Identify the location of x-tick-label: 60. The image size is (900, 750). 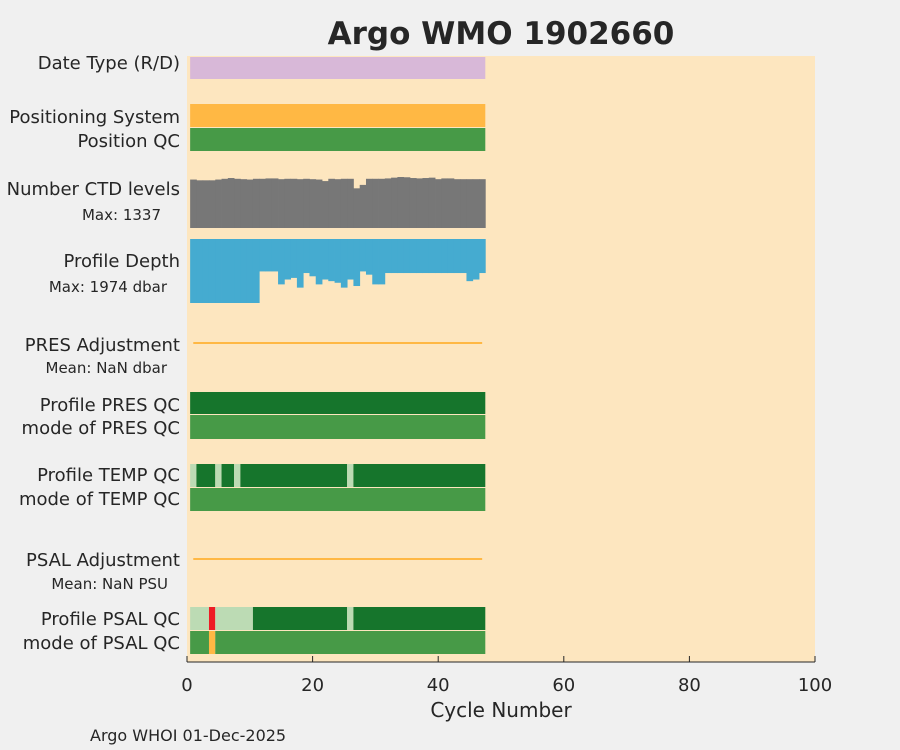
(563, 685).